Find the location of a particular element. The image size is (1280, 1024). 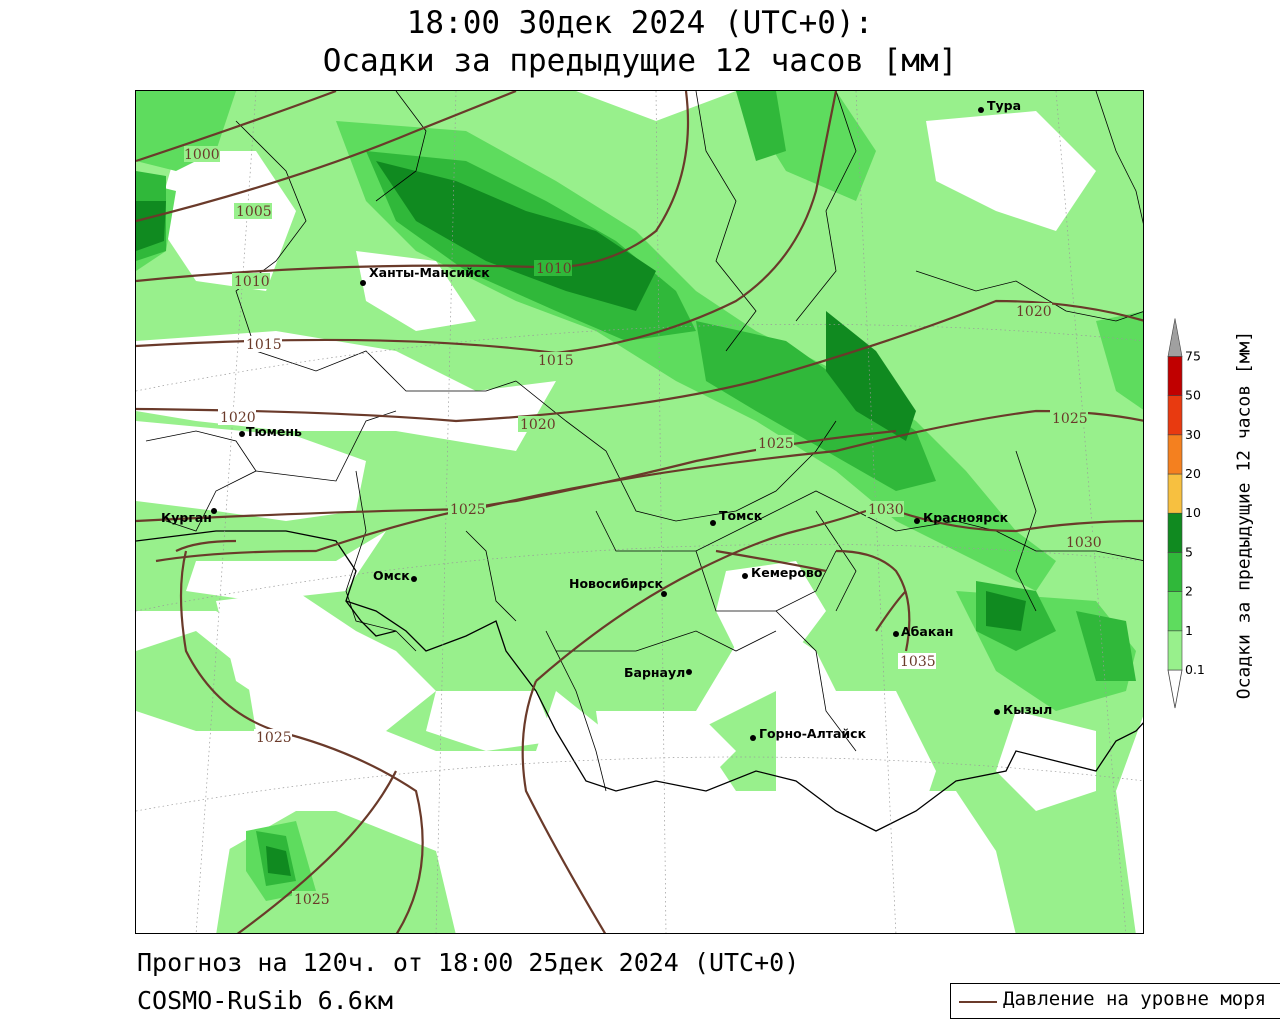

precipitation-colorbar: 0.1 1 2 5 10 20 30 50 75 is located at coordinates (1186, 513).